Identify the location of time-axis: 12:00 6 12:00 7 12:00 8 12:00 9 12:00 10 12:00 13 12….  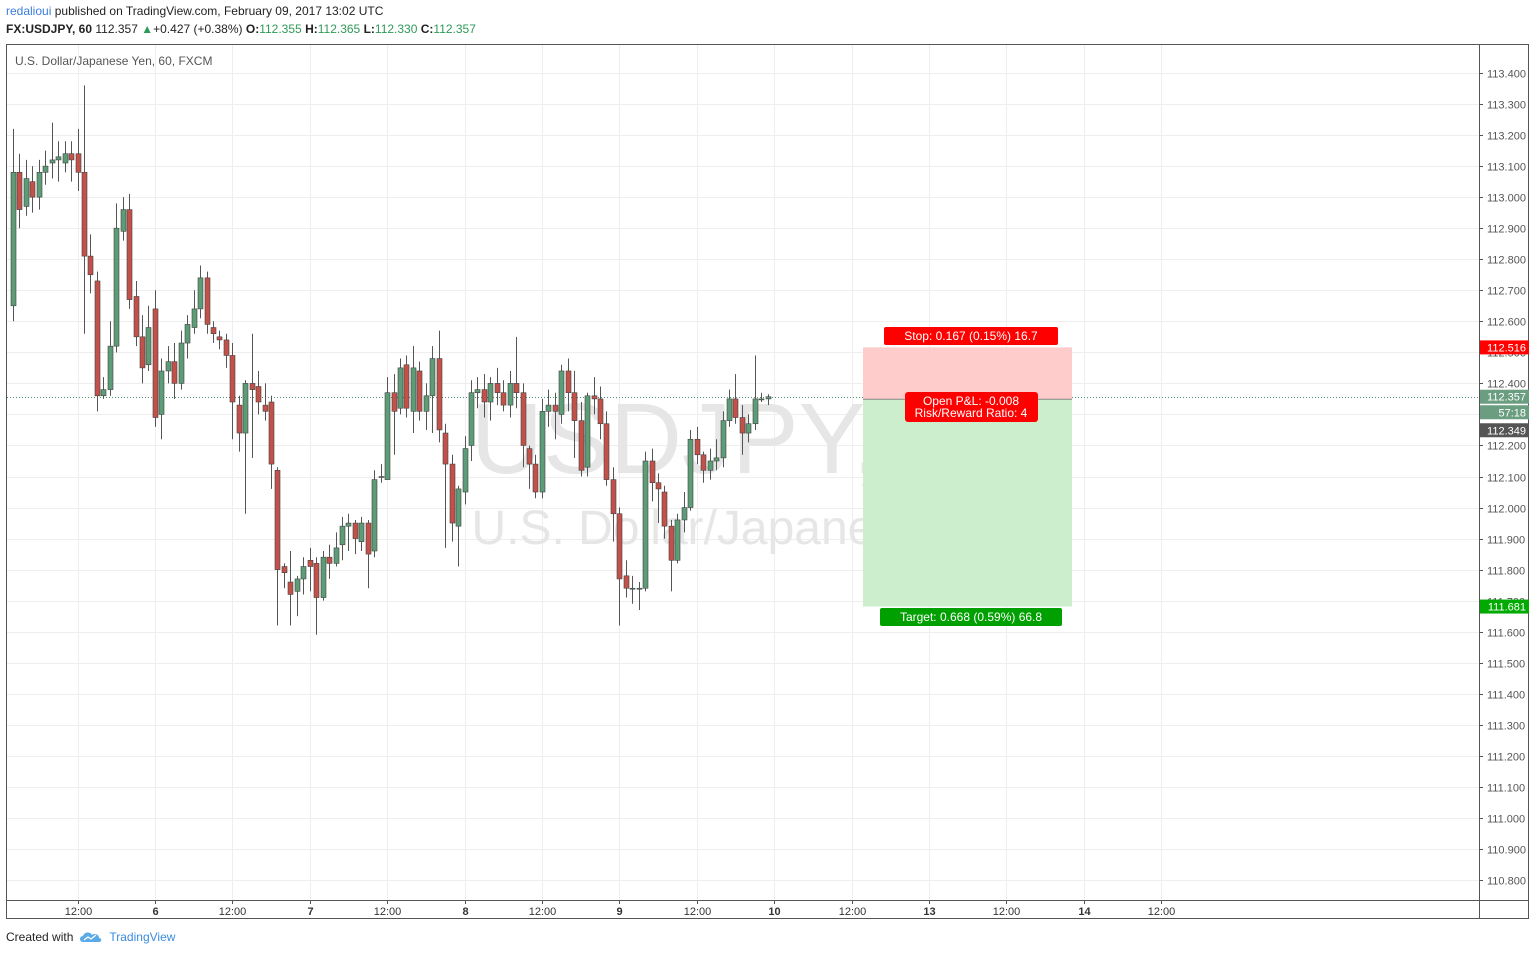
(620, 909).